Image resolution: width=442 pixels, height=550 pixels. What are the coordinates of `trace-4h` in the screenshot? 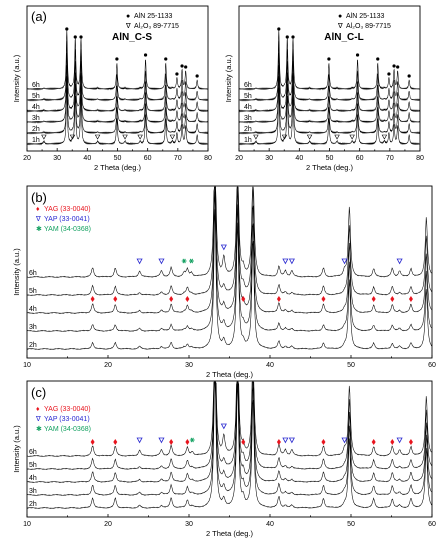 It's located at (117, 82).